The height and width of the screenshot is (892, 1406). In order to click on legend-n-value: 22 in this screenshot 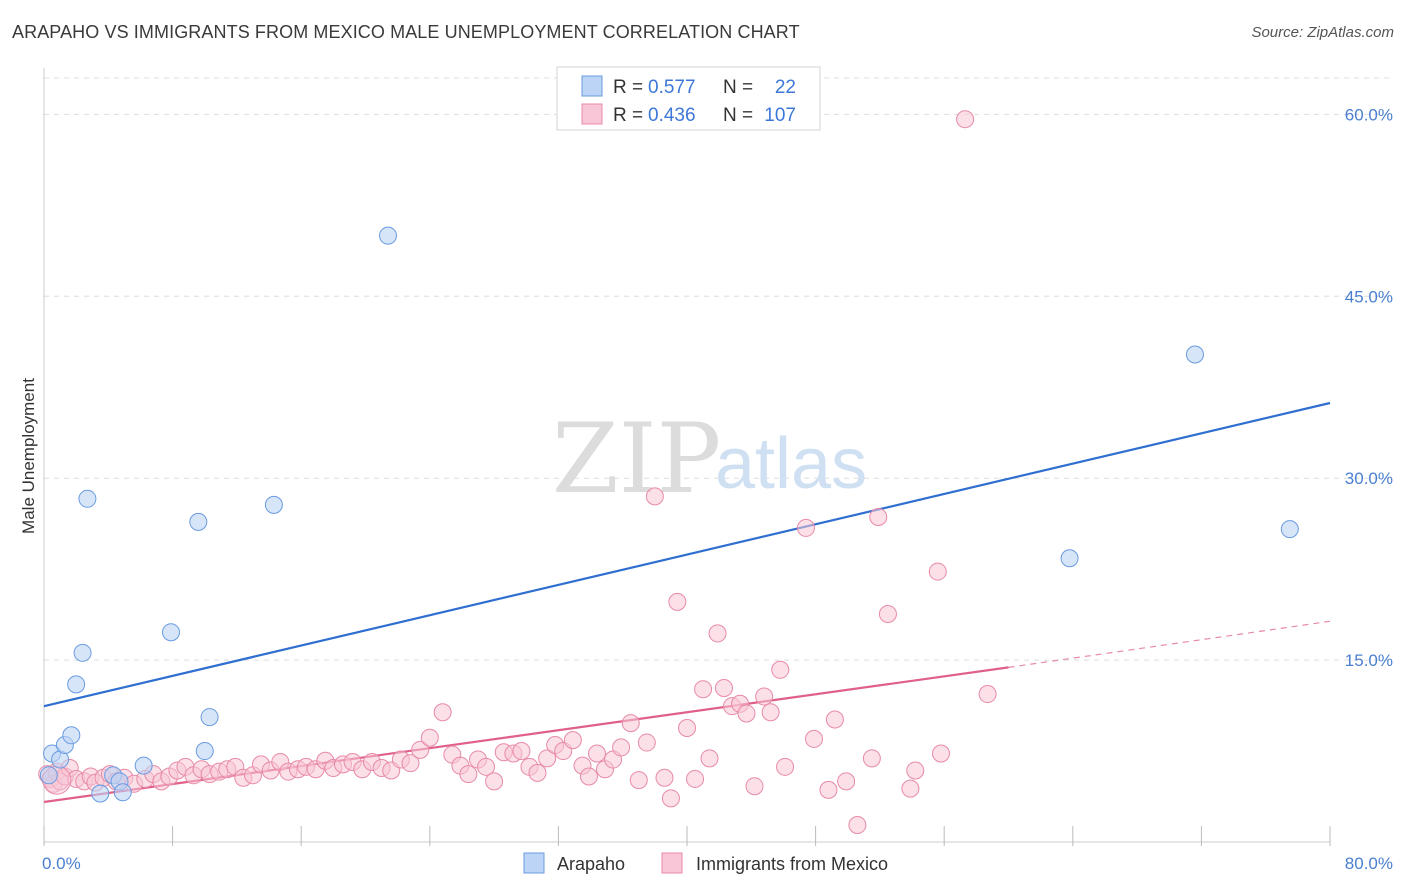, I will do `click(785, 87)`.